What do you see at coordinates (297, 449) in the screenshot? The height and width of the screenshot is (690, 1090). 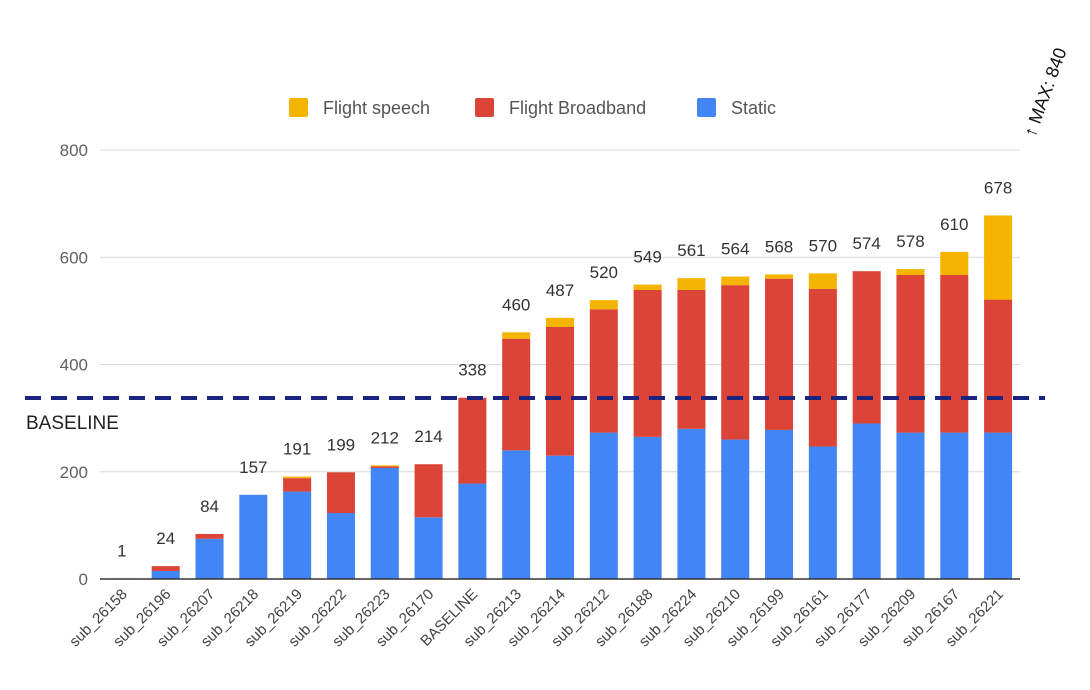 I see `bar-total-label: 191` at bounding box center [297, 449].